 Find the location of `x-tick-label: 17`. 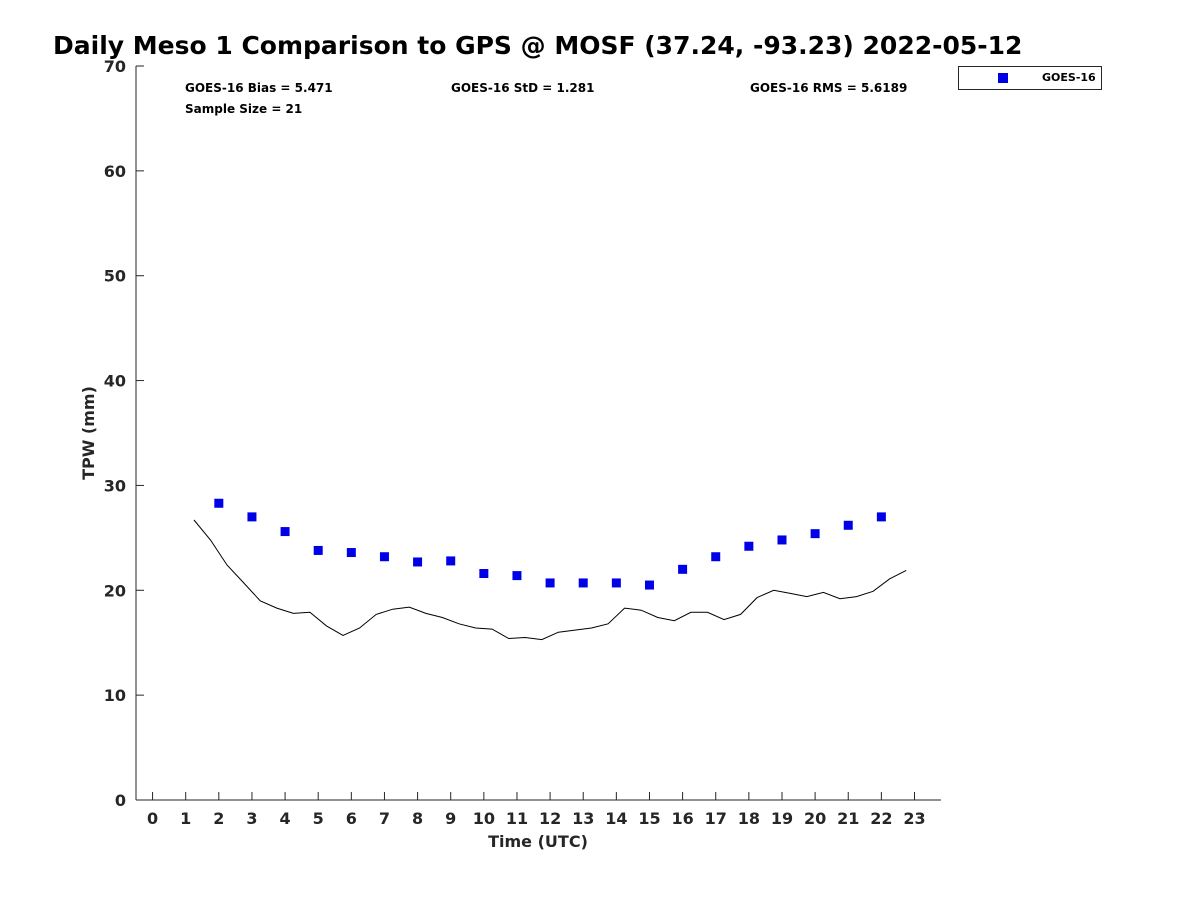

x-tick-label: 17 is located at coordinates (716, 818).